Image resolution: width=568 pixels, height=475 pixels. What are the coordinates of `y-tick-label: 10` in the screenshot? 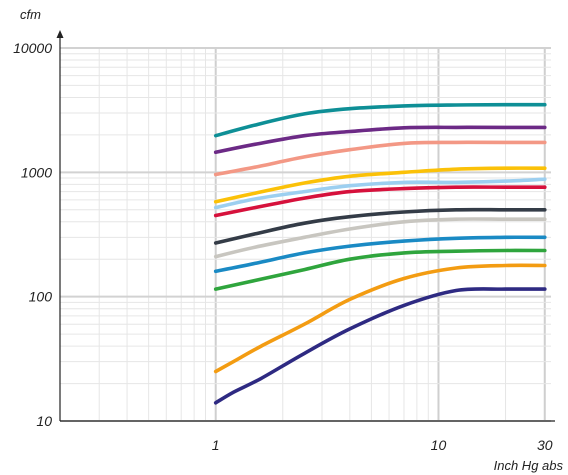 It's located at (44, 421).